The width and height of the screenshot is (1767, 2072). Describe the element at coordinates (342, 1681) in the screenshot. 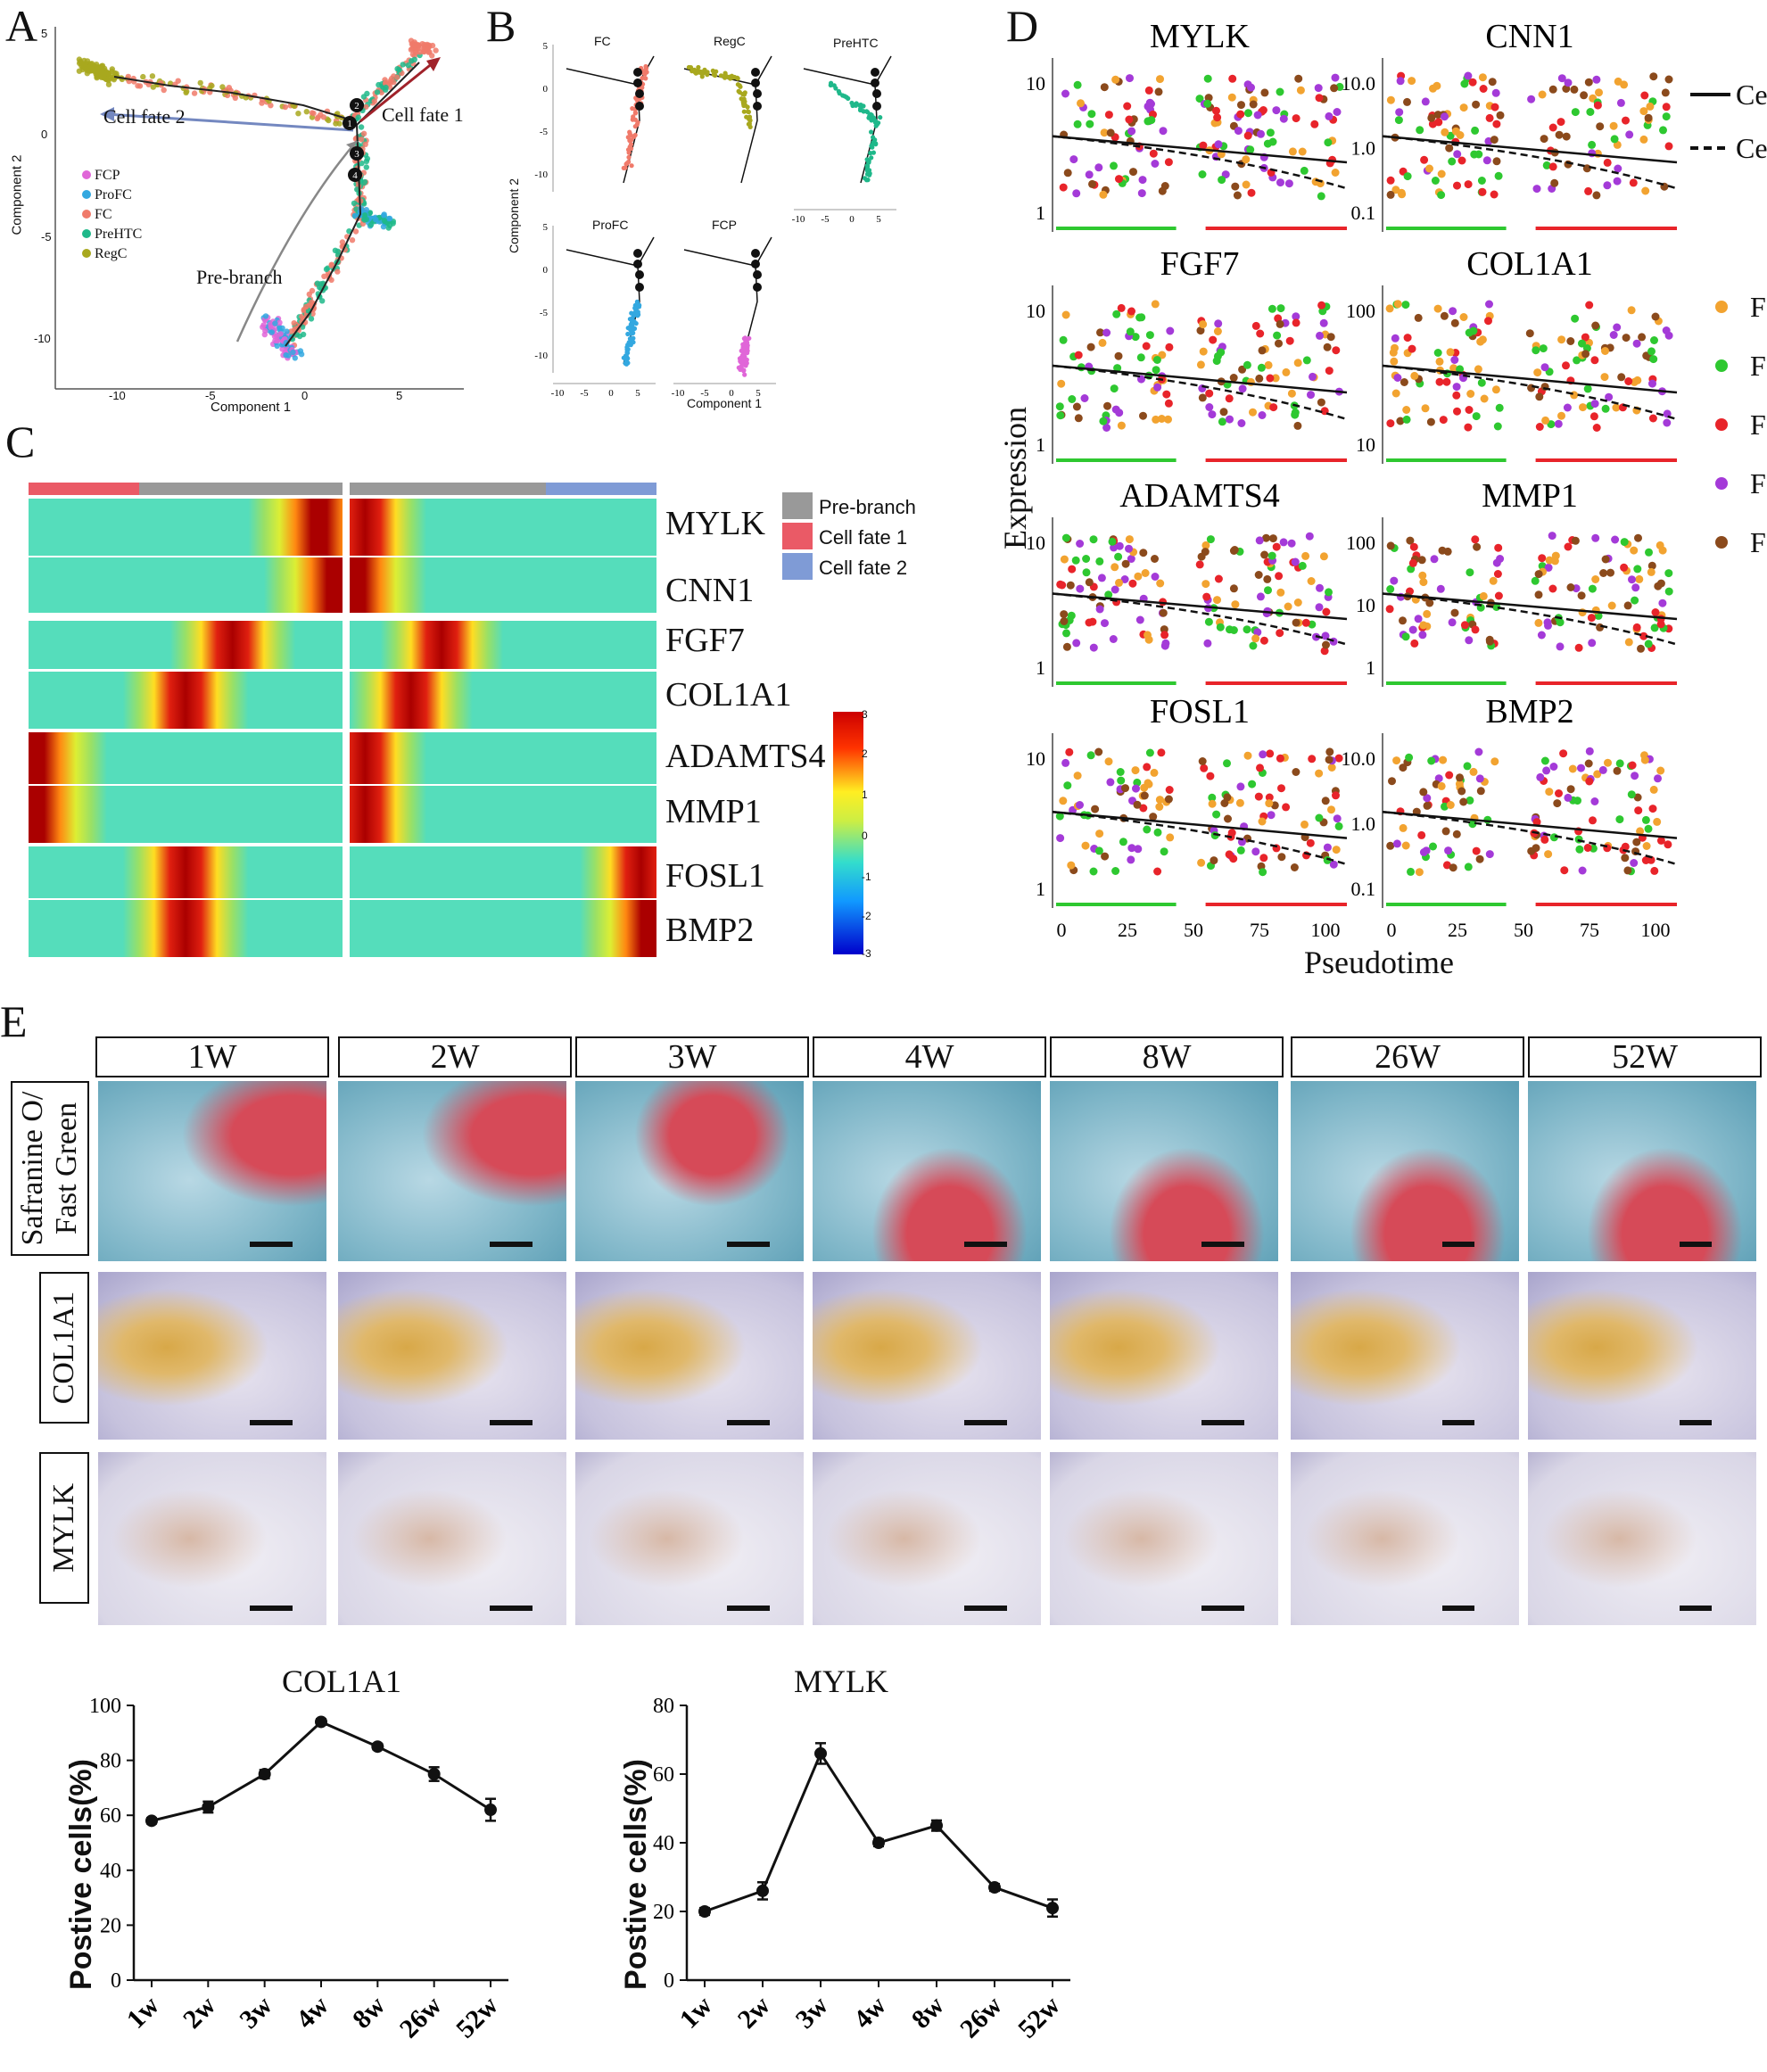

I see `chart-title-col1a1: COL1A1` at that location.